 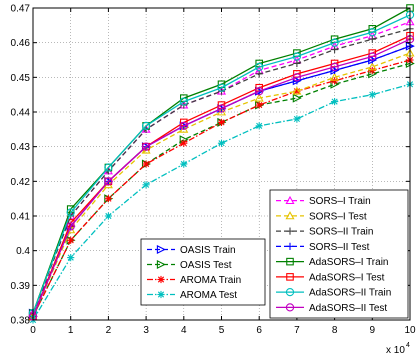 What do you see at coordinates (33, 330) in the screenshot?
I see `x-tick-label: 0` at bounding box center [33, 330].